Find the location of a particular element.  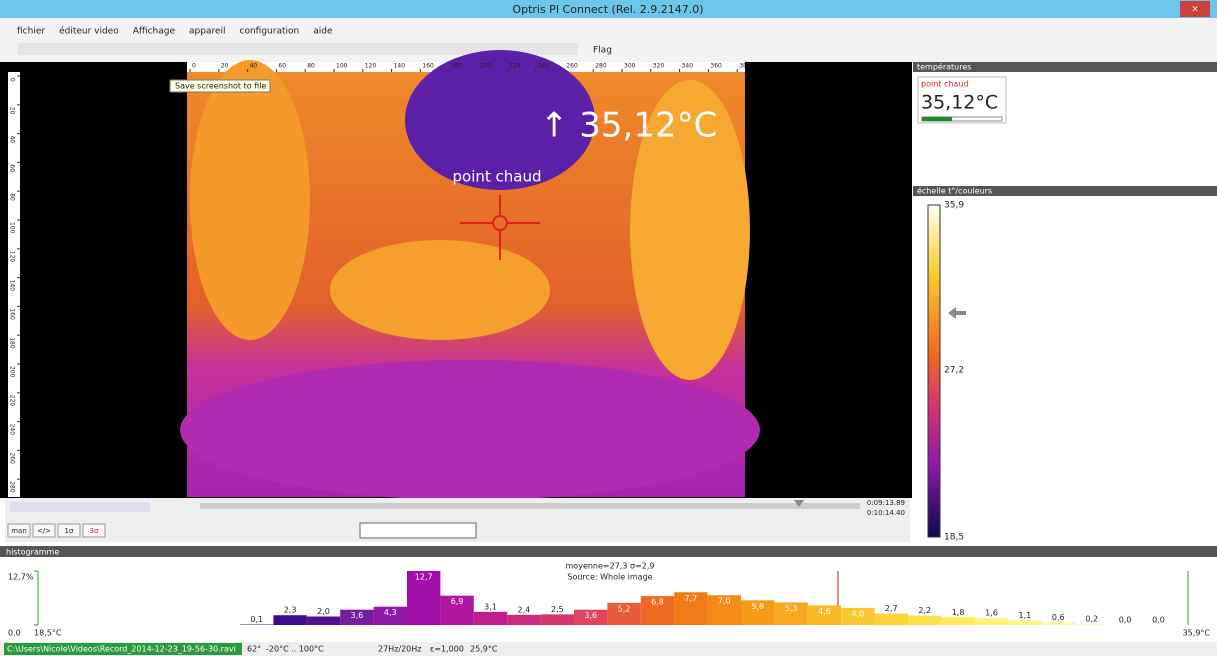

playback-buttons is located at coordinates (80, 507).